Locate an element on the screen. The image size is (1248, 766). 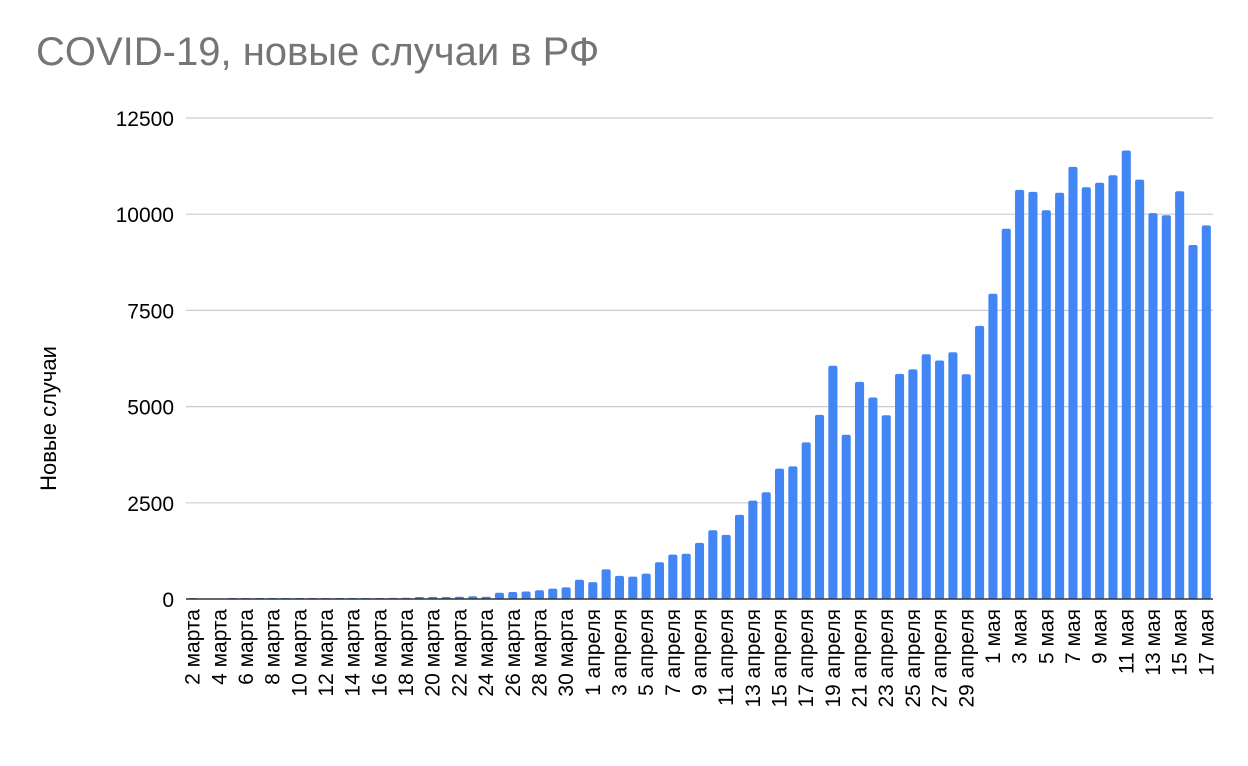
x-tick-label: 11 мая is located at coordinates (1126, 641).